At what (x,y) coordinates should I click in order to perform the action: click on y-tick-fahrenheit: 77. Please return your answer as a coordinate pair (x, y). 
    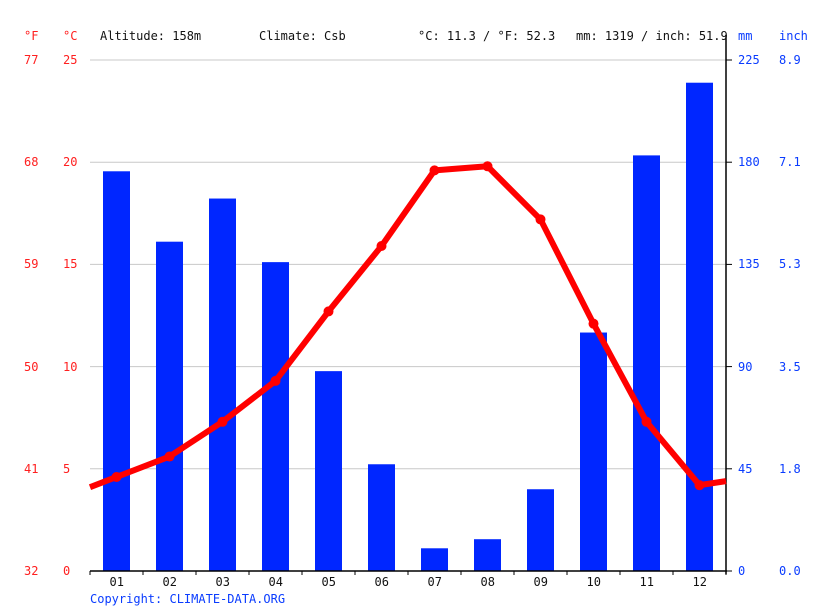
    Looking at the image, I should click on (31, 60).